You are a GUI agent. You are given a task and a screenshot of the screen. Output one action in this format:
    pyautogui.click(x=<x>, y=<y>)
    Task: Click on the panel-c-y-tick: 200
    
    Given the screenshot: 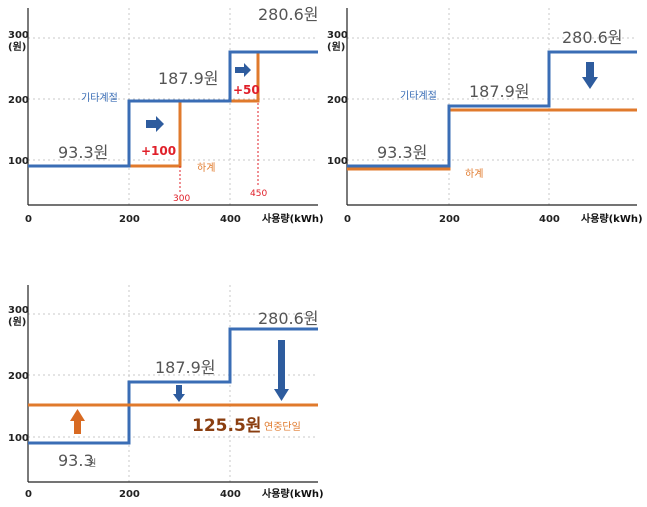 What is the action you would take?
    pyautogui.click(x=18, y=376)
    